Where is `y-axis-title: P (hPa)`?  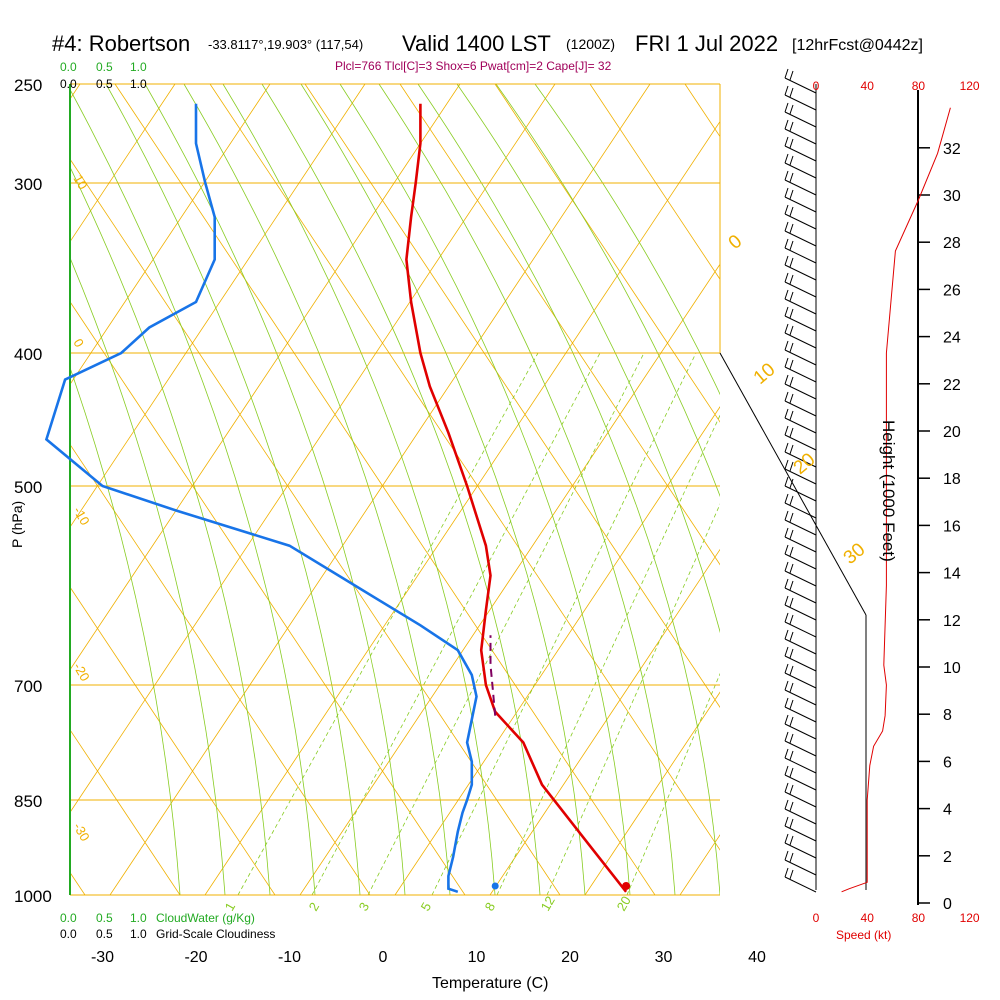
y-axis-title: P (hPa) is located at coordinates (17, 524).